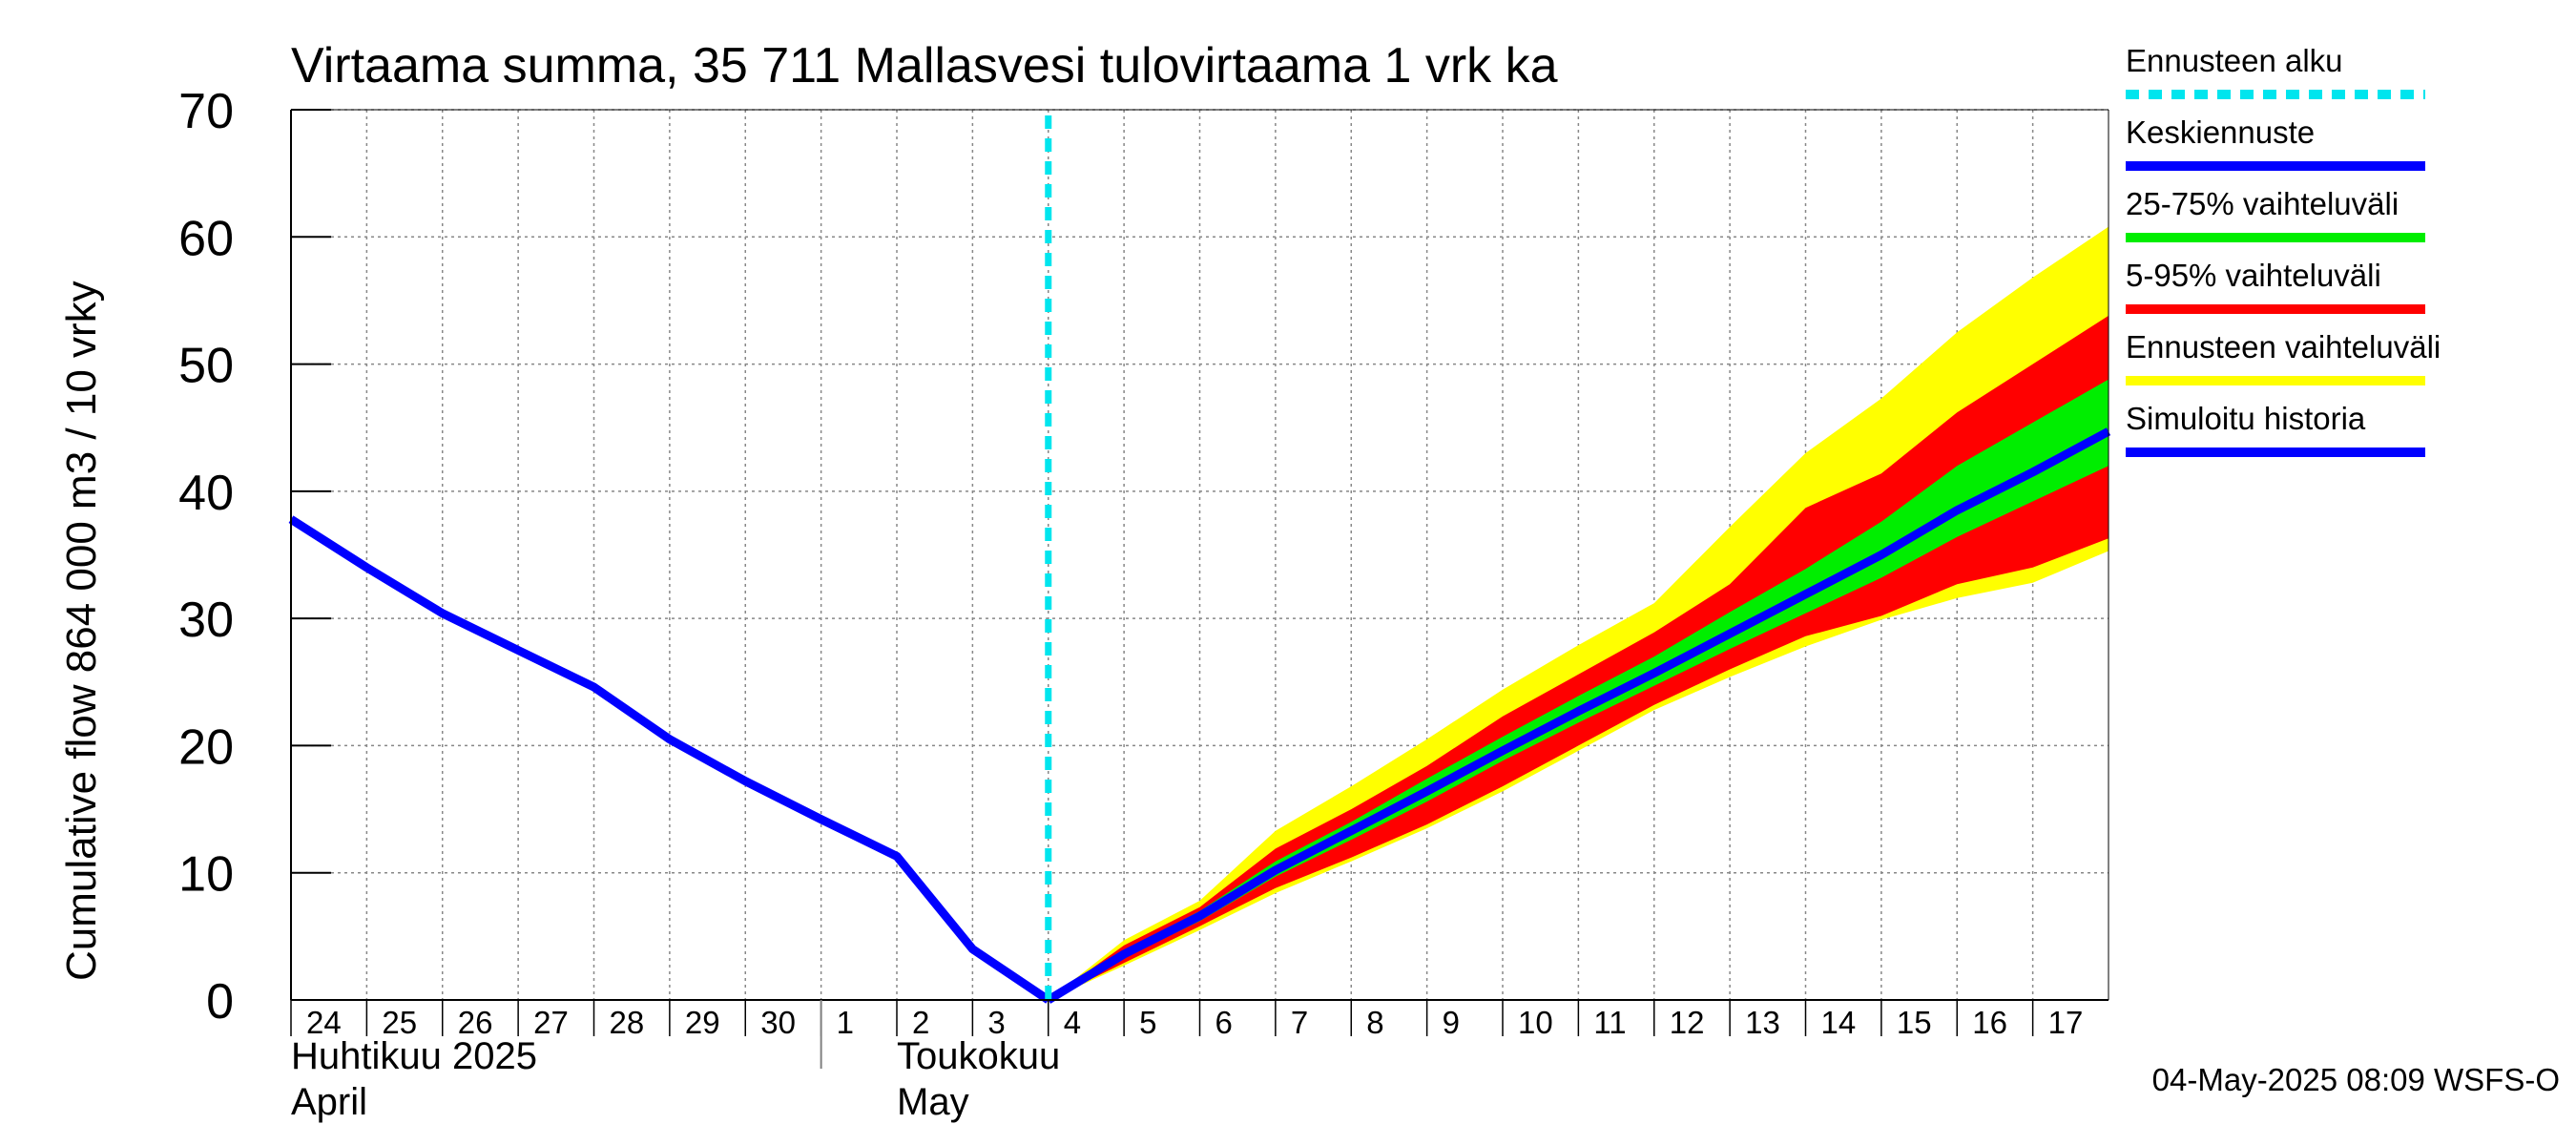 The width and height of the screenshot is (2576, 1145). What do you see at coordinates (206, 366) in the screenshot?
I see `y-tick-label: 50` at bounding box center [206, 366].